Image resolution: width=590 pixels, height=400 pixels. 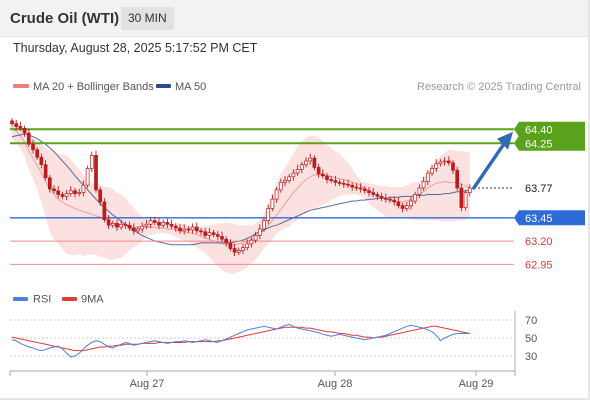 What do you see at coordinates (531, 339) in the screenshot?
I see `rsi-tick-label: 50` at bounding box center [531, 339].